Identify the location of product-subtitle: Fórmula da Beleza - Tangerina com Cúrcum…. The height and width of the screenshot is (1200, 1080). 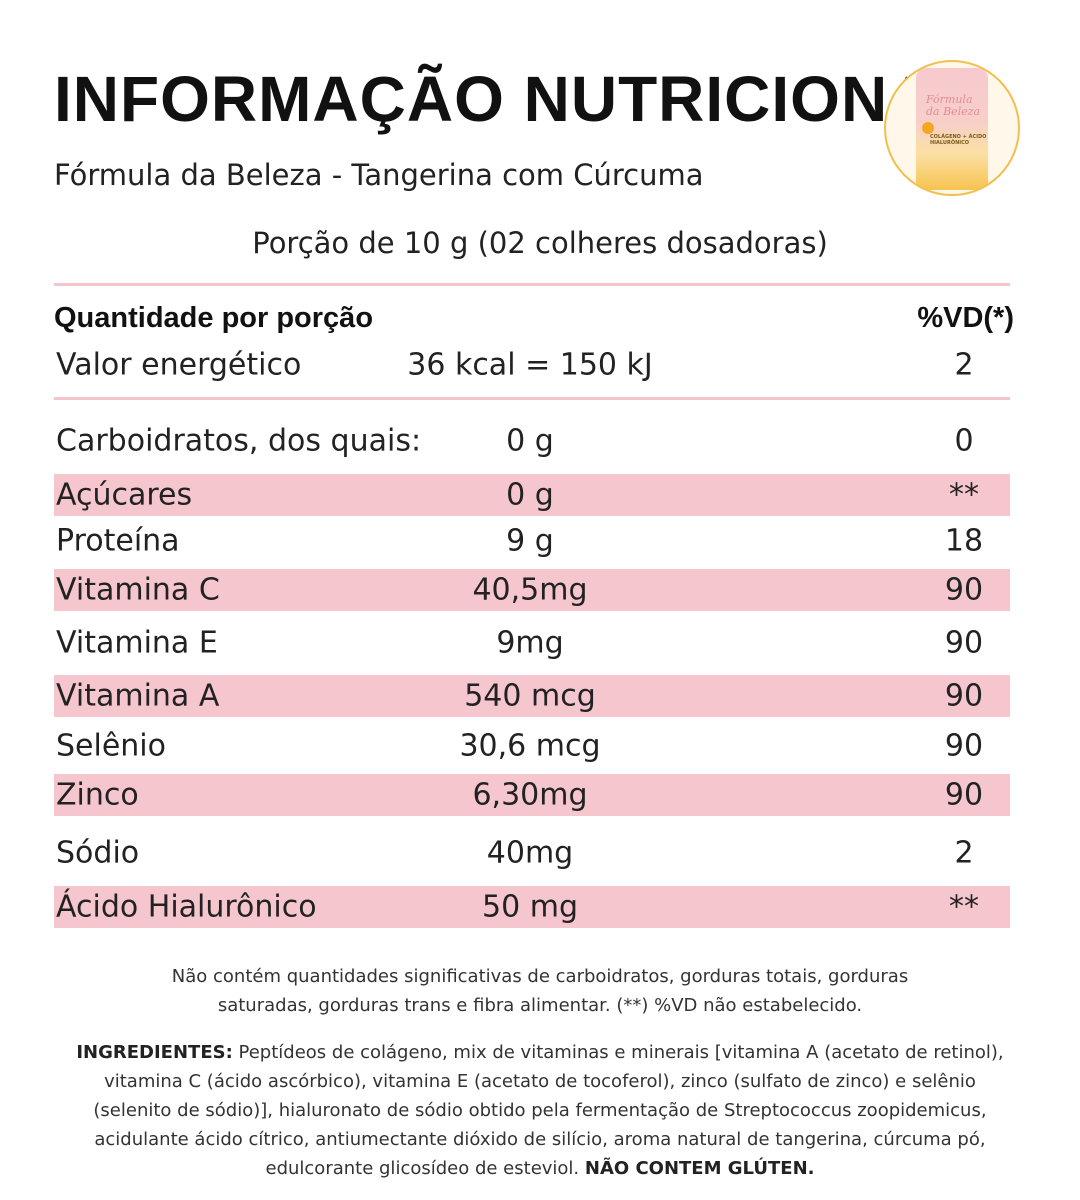
(379, 175).